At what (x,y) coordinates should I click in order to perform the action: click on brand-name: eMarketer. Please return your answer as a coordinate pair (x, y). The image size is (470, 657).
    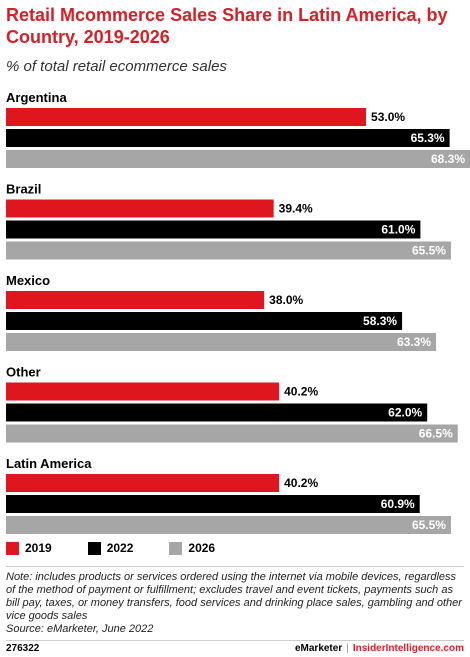
    Looking at the image, I should click on (318, 648).